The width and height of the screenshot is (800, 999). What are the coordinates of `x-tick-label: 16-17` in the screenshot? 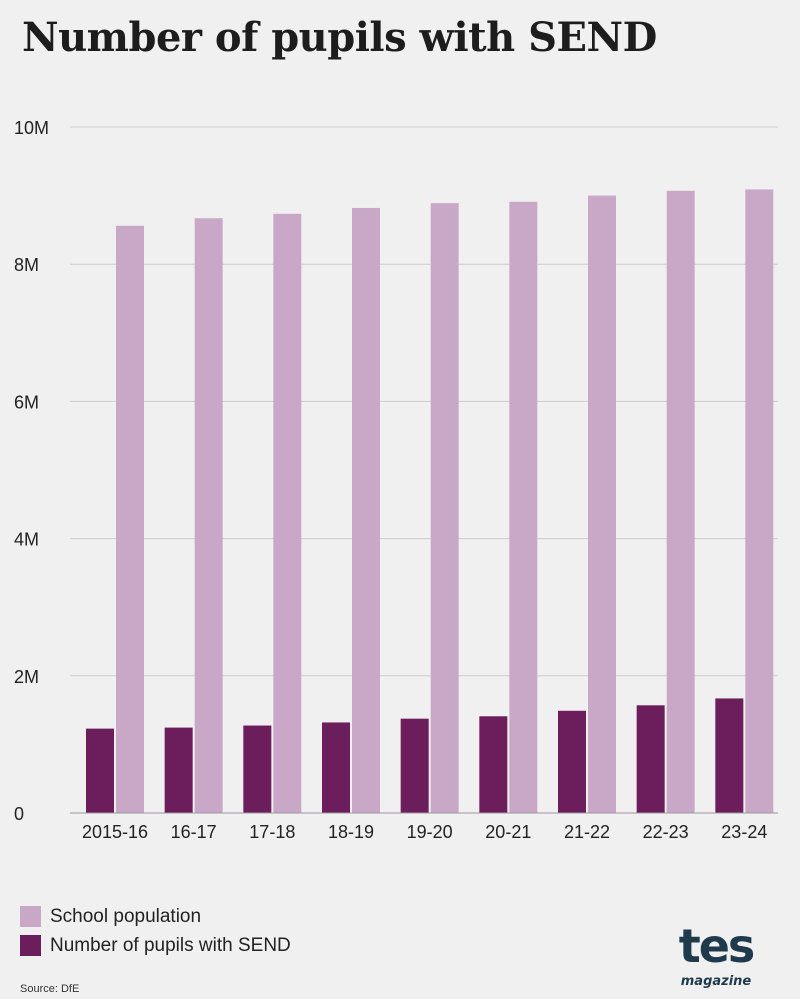 It's located at (194, 832).